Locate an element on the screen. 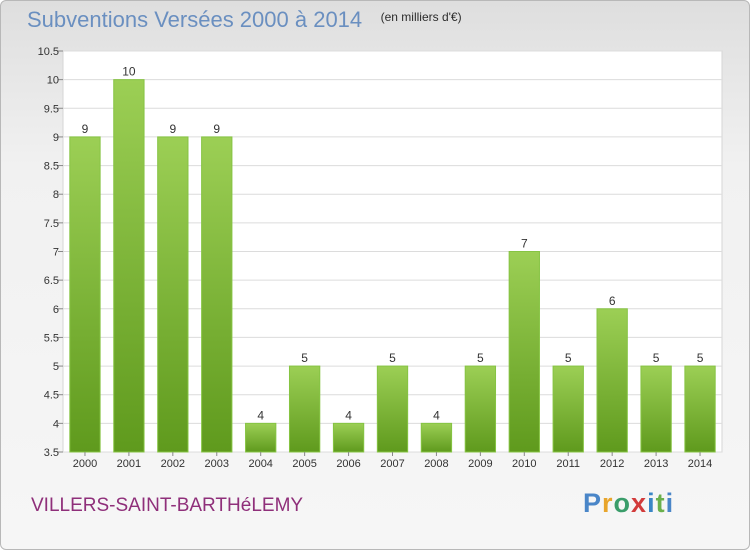 This screenshot has width=750, height=550. y-tick-label: 7 is located at coordinates (56, 253).